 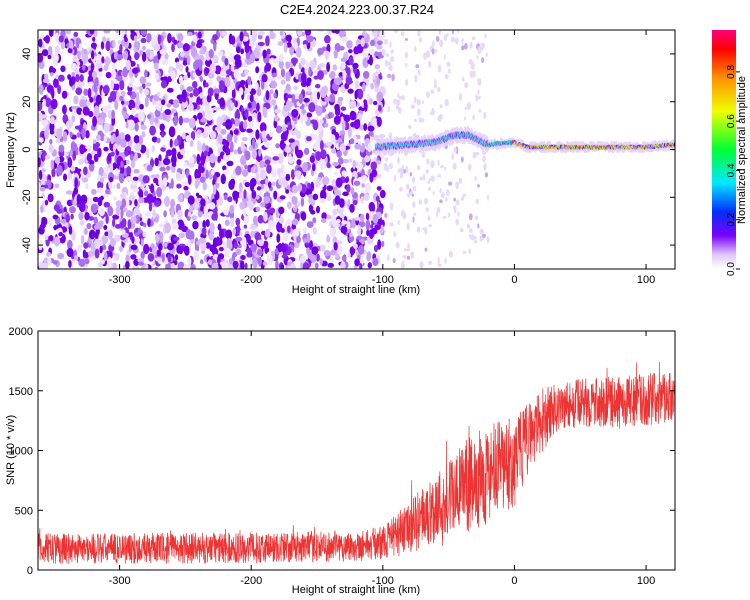 What do you see at coordinates (731, 269) in the screenshot?
I see `colorbar-tick-label: 0.0` at bounding box center [731, 269].